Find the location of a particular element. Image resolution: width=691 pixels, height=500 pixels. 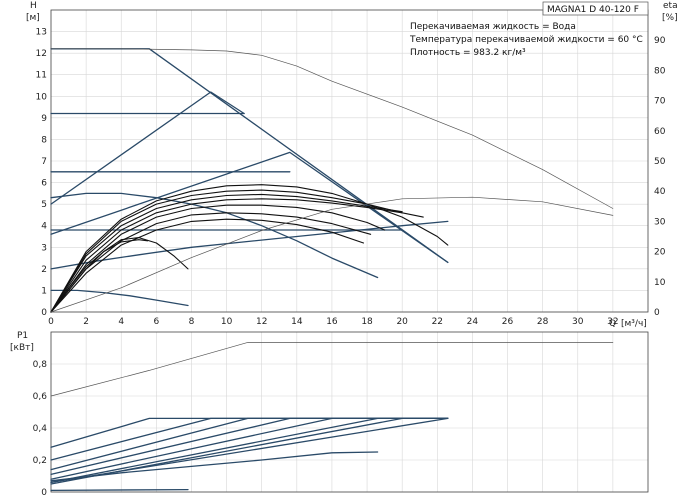

y2-tick-label: 70 is located at coordinates (660, 102).